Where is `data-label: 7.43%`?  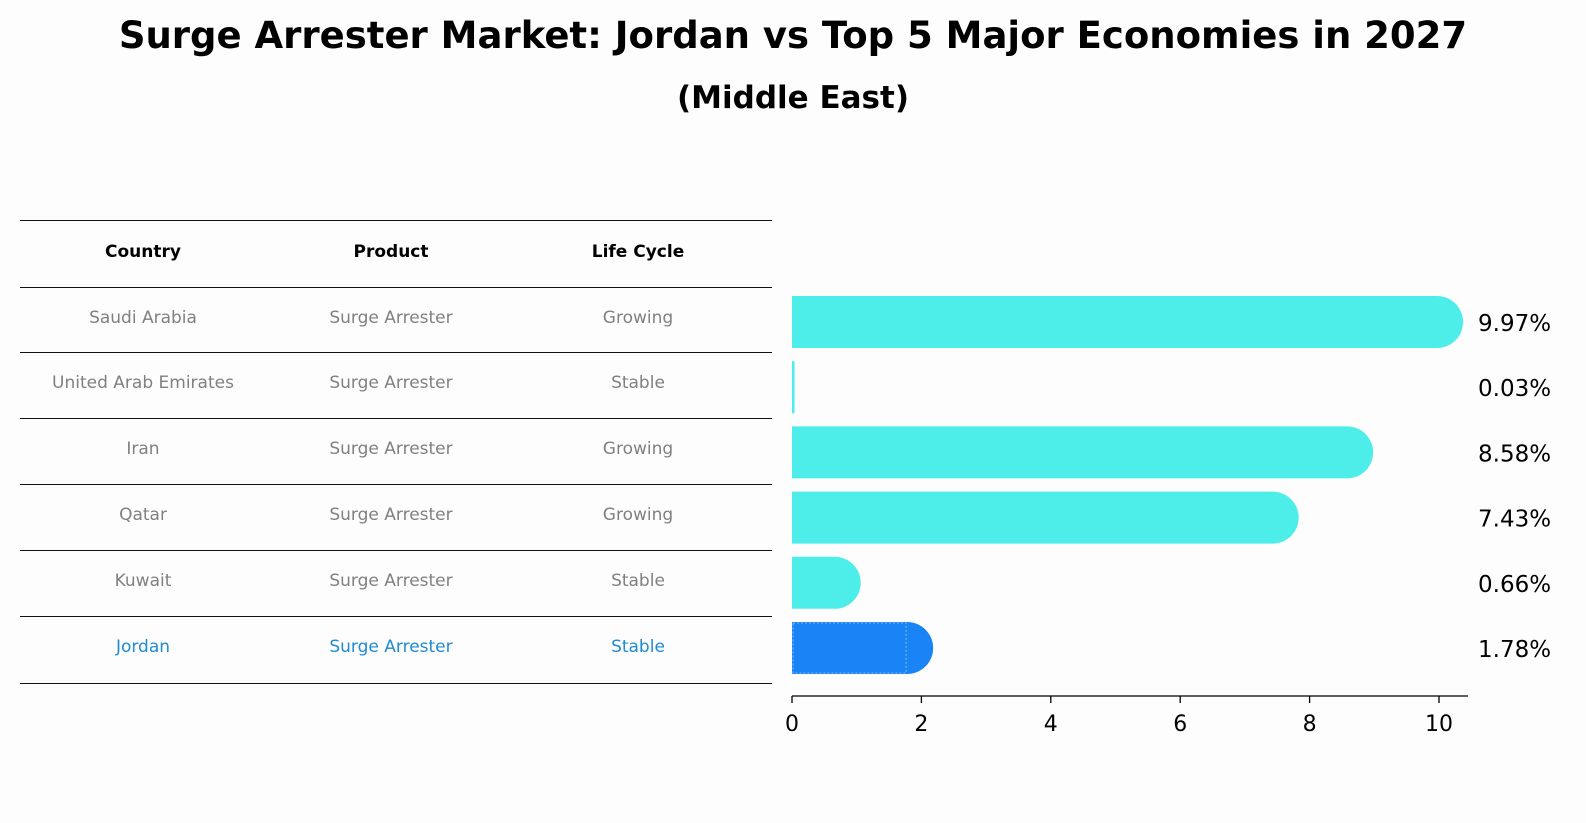 data-label: 7.43% is located at coordinates (1514, 520).